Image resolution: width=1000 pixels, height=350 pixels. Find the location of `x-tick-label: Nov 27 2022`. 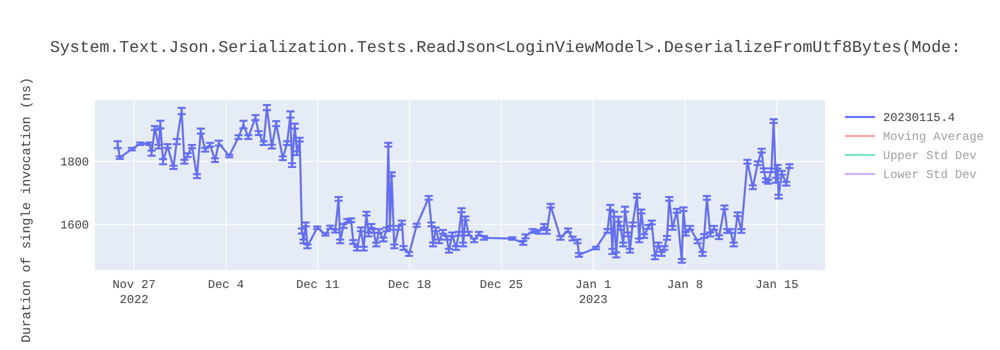

x-tick-label: Nov 27 2022 is located at coordinates (134, 292).